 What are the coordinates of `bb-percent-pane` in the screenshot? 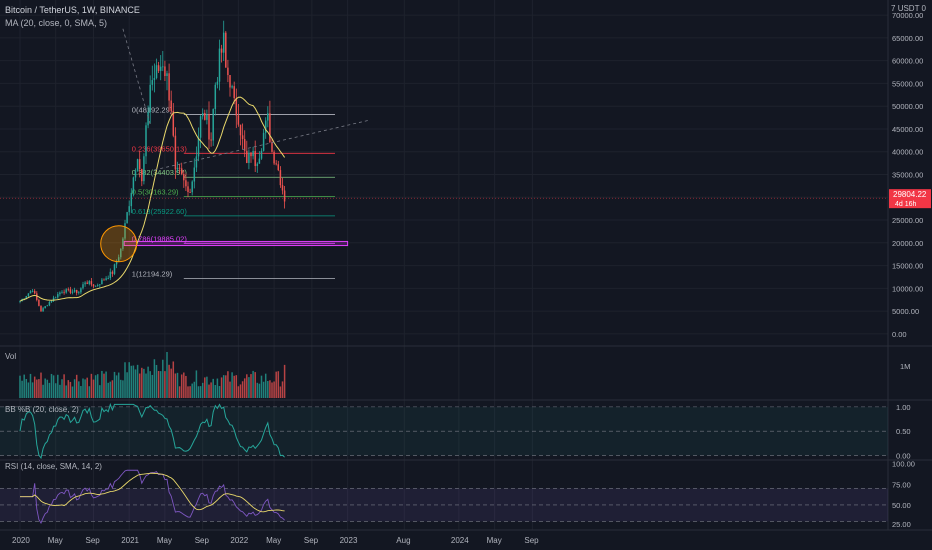 It's located at (444, 431).